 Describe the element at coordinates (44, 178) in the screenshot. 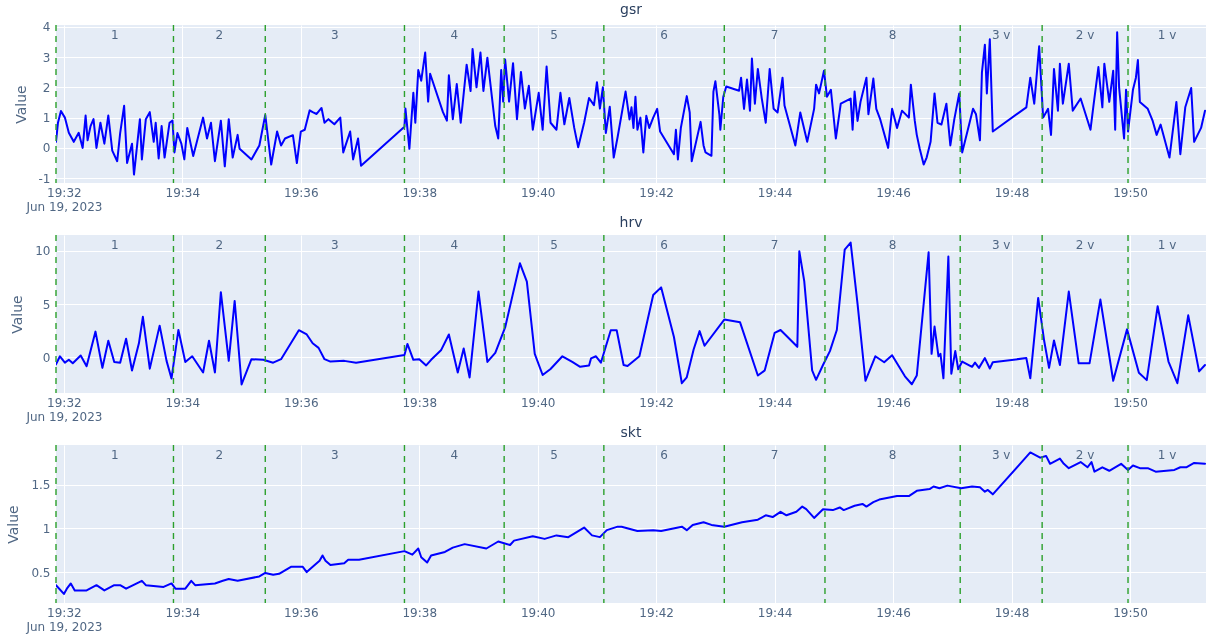

I see `y-tick-label: -1` at that location.